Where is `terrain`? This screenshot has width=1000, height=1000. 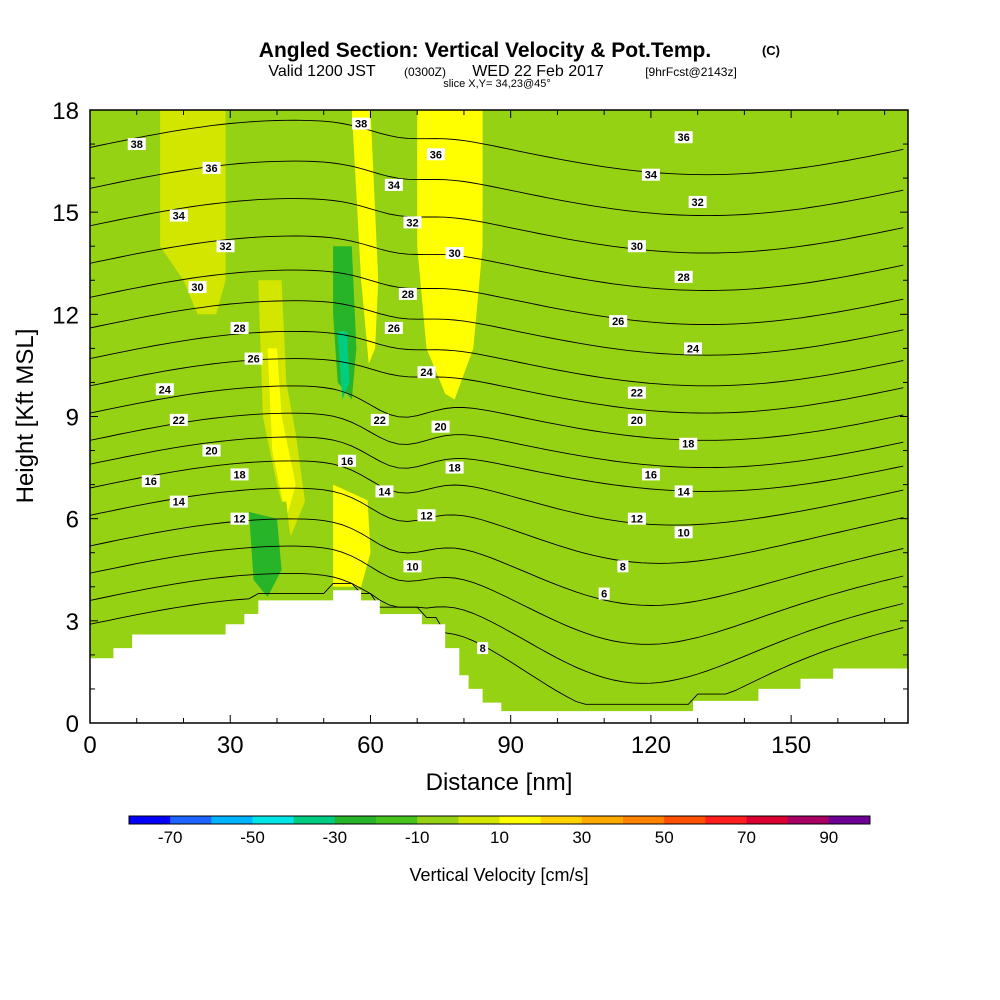 terrain is located at coordinates (499, 656).